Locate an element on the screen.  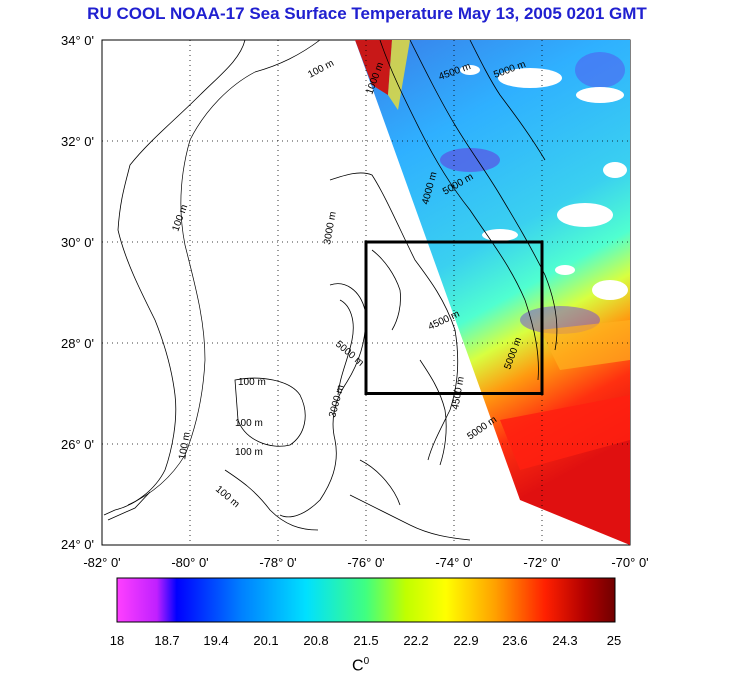
colorbar-unit-text: C is located at coordinates (358, 666).